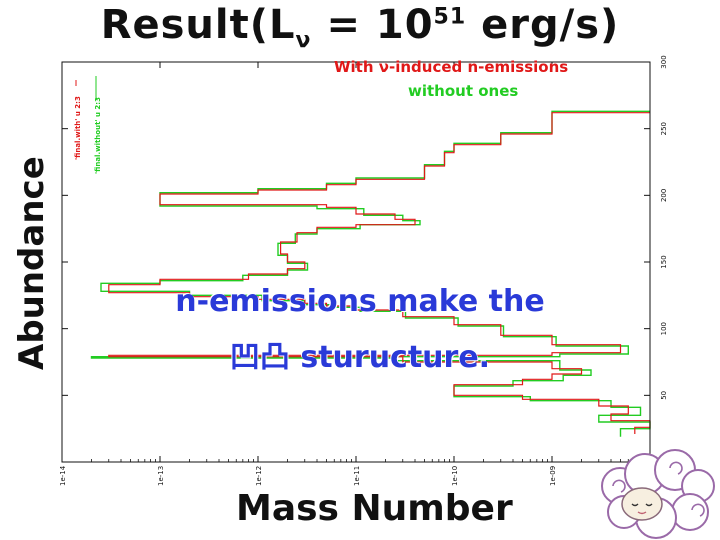 The width and height of the screenshot is (720, 540). Describe the element at coordinates (450, 17) in the screenshot. I see `title-superscript: 51` at that location.